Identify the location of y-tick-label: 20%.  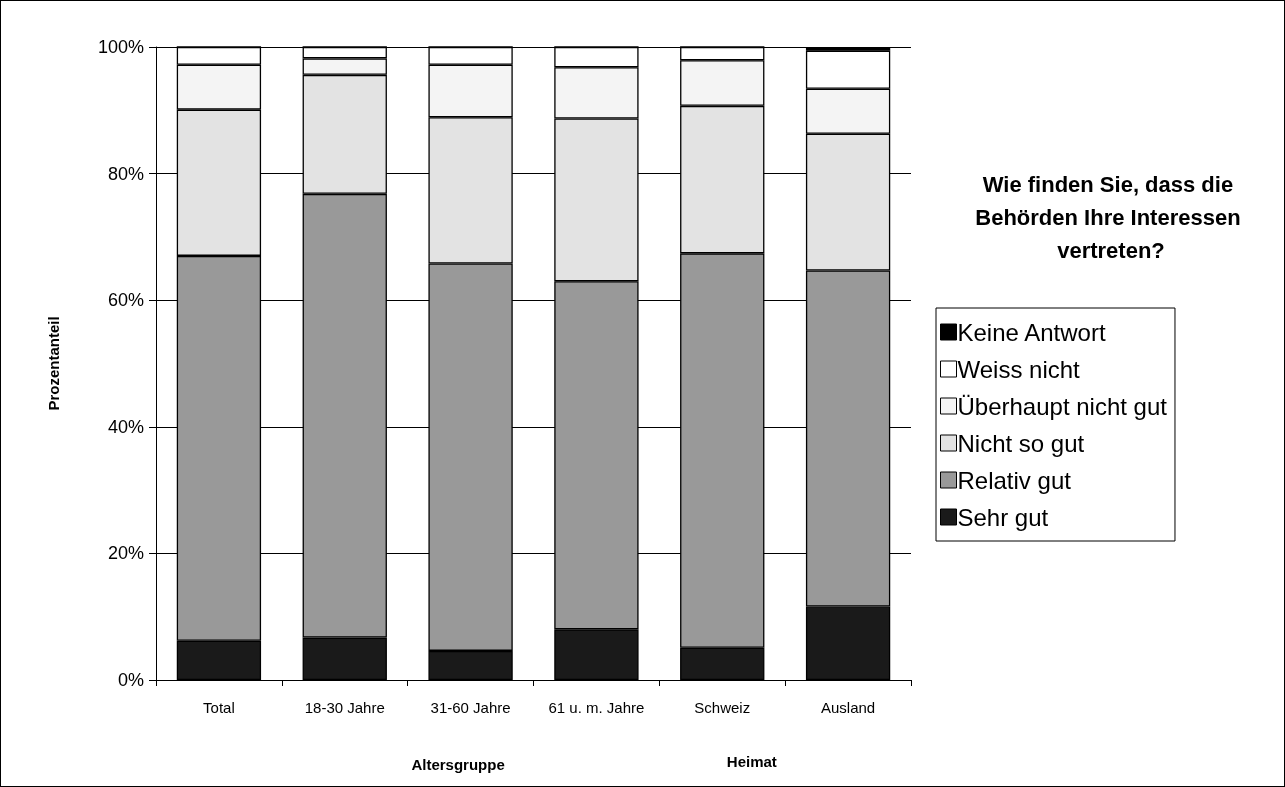
(125, 553).